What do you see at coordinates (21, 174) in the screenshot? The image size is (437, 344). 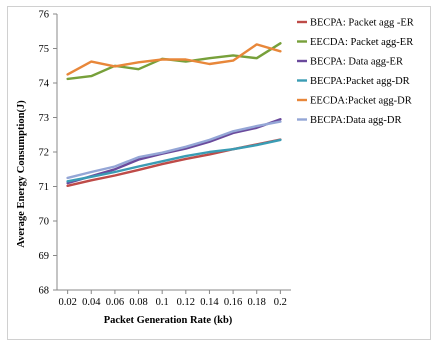 I see `y-axis-title: Average Energy Consumption(J)` at bounding box center [21, 174].